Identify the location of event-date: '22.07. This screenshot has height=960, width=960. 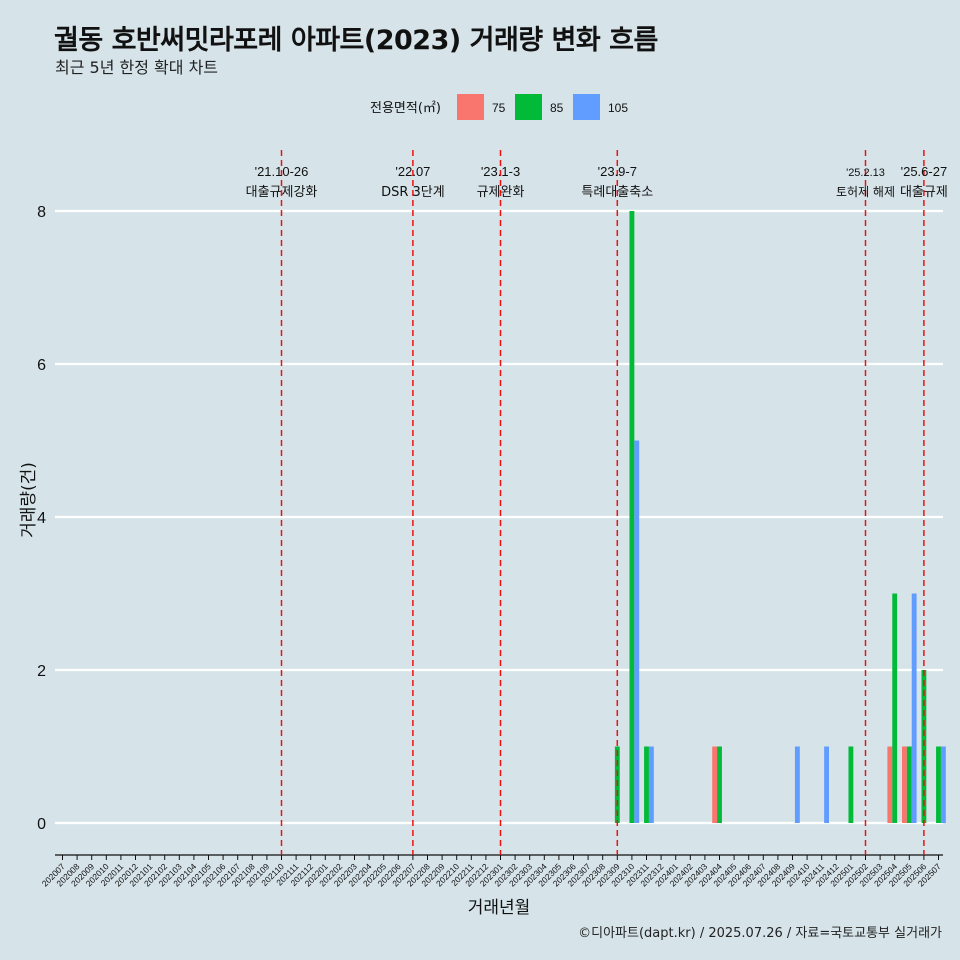
(412, 171).